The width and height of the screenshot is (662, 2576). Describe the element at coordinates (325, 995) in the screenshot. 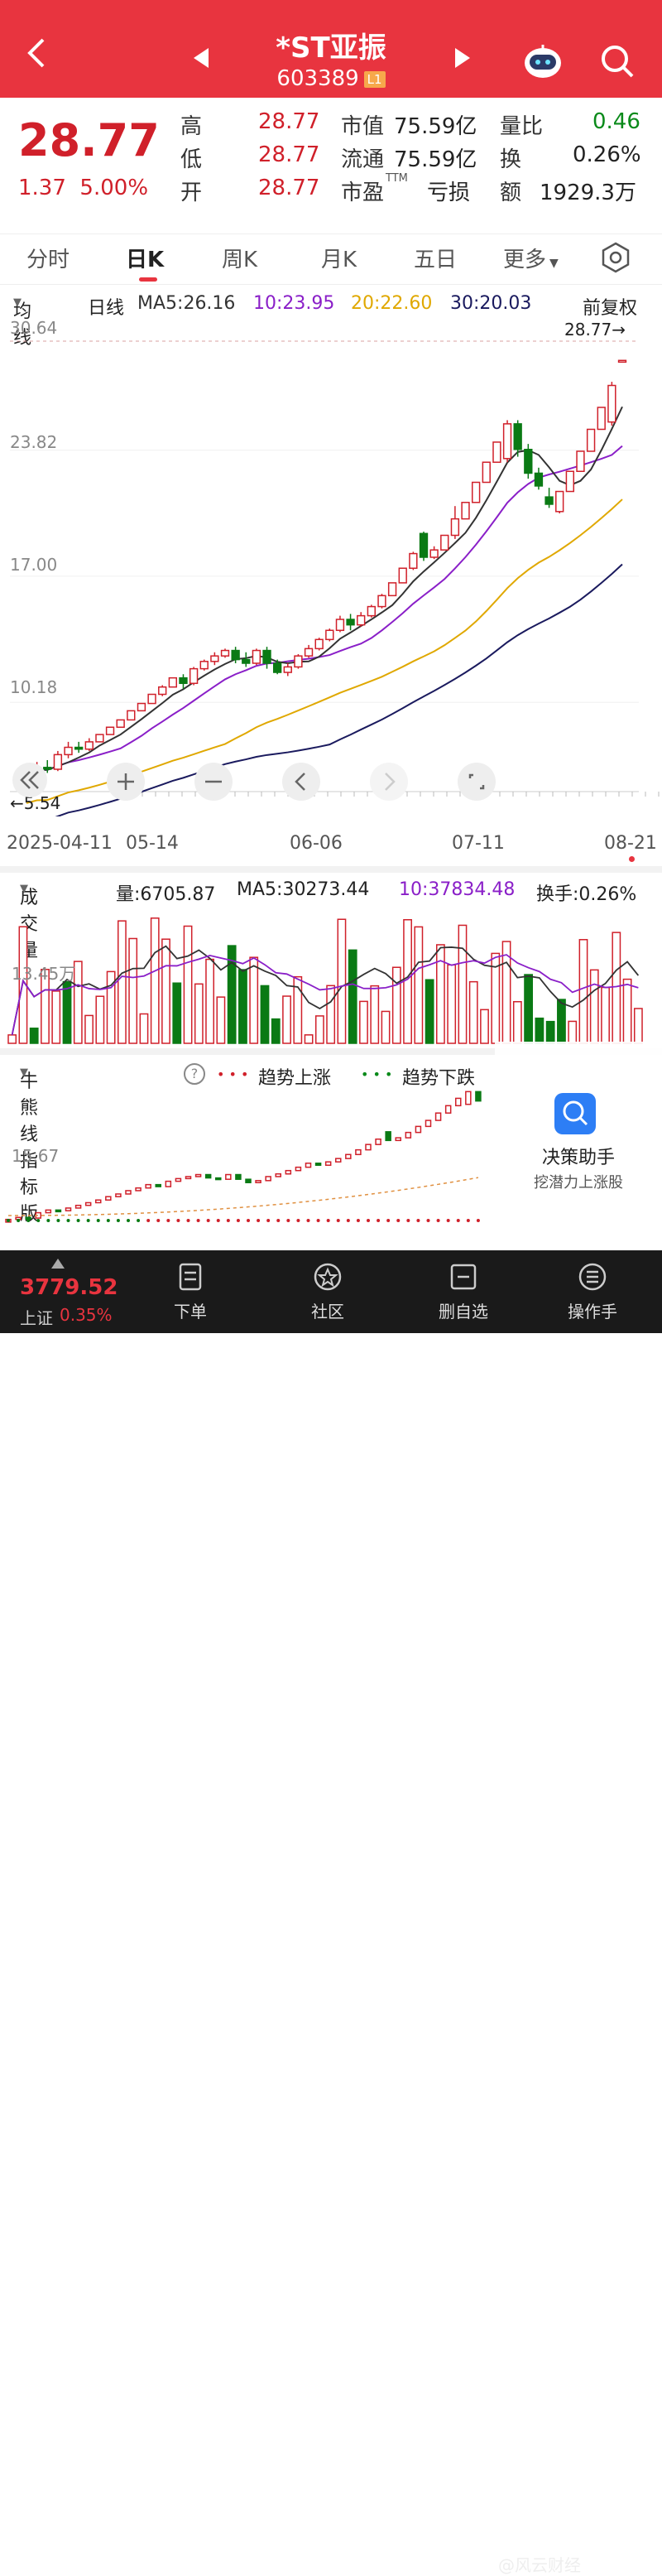

I see `volume-ma10-line` at that location.